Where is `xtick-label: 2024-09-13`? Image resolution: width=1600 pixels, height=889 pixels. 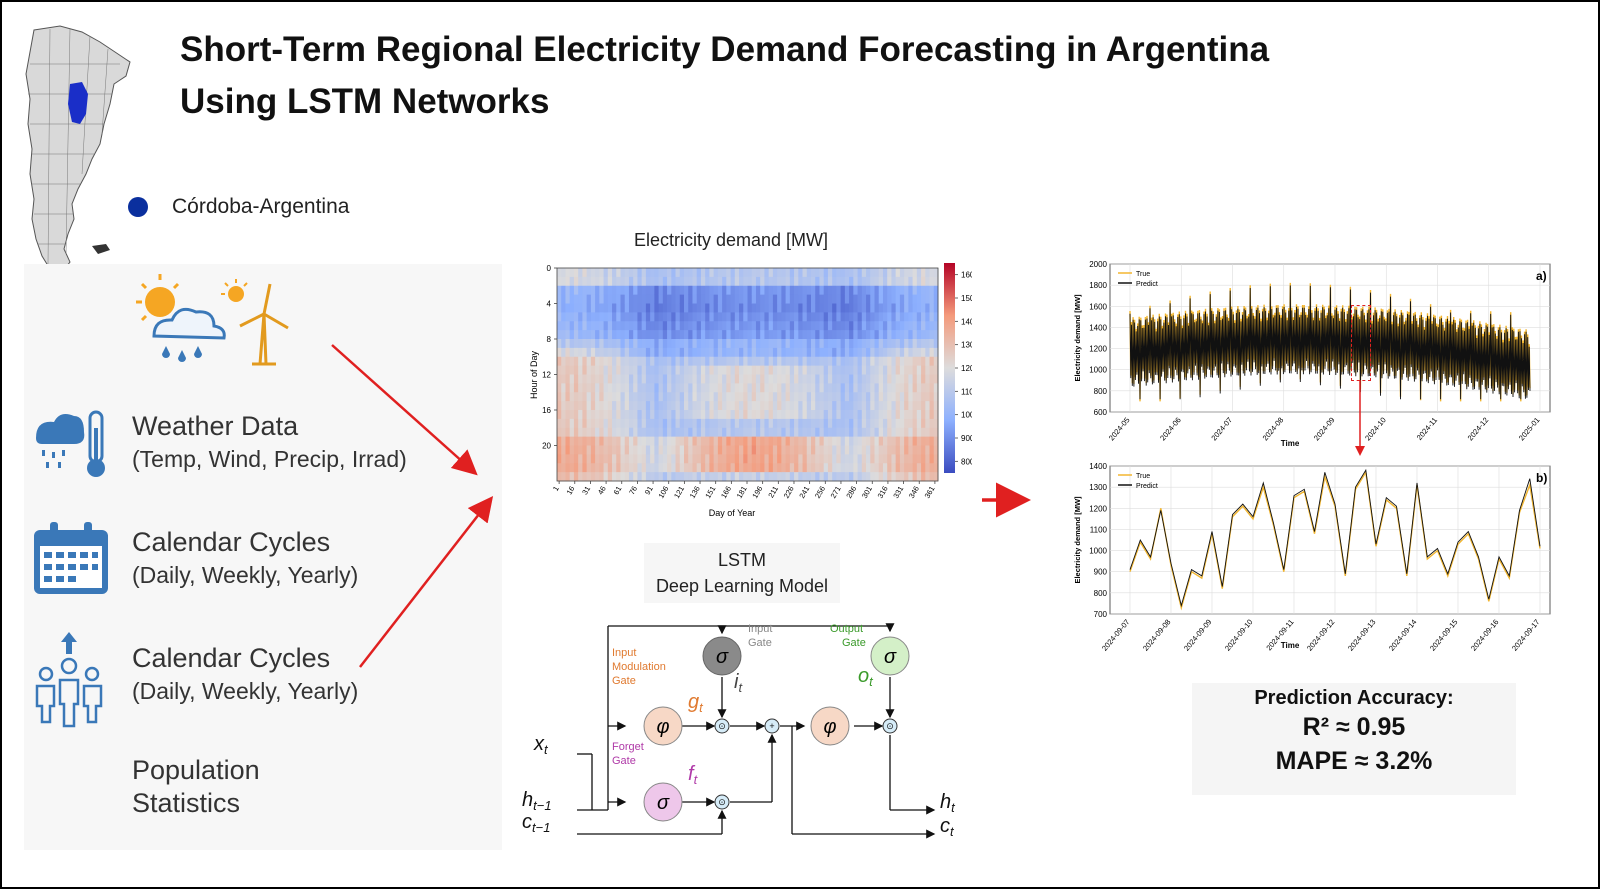 xtick-label: 2024-09-13 is located at coordinates (1362, 635).